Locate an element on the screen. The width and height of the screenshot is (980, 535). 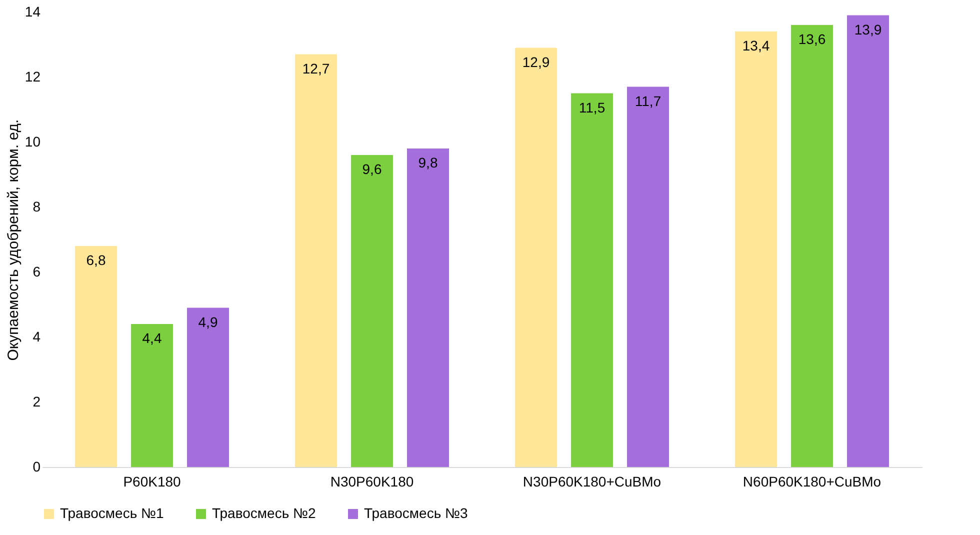
y-tick-label: 0 is located at coordinates (36, 466).